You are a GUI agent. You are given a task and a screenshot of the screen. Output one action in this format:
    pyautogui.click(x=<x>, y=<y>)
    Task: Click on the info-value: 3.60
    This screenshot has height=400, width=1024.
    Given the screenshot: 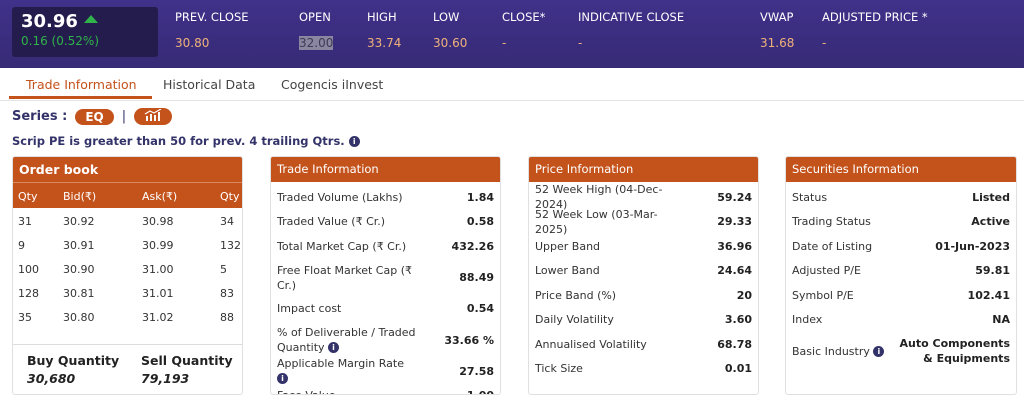 What is the action you would take?
    pyautogui.click(x=738, y=320)
    